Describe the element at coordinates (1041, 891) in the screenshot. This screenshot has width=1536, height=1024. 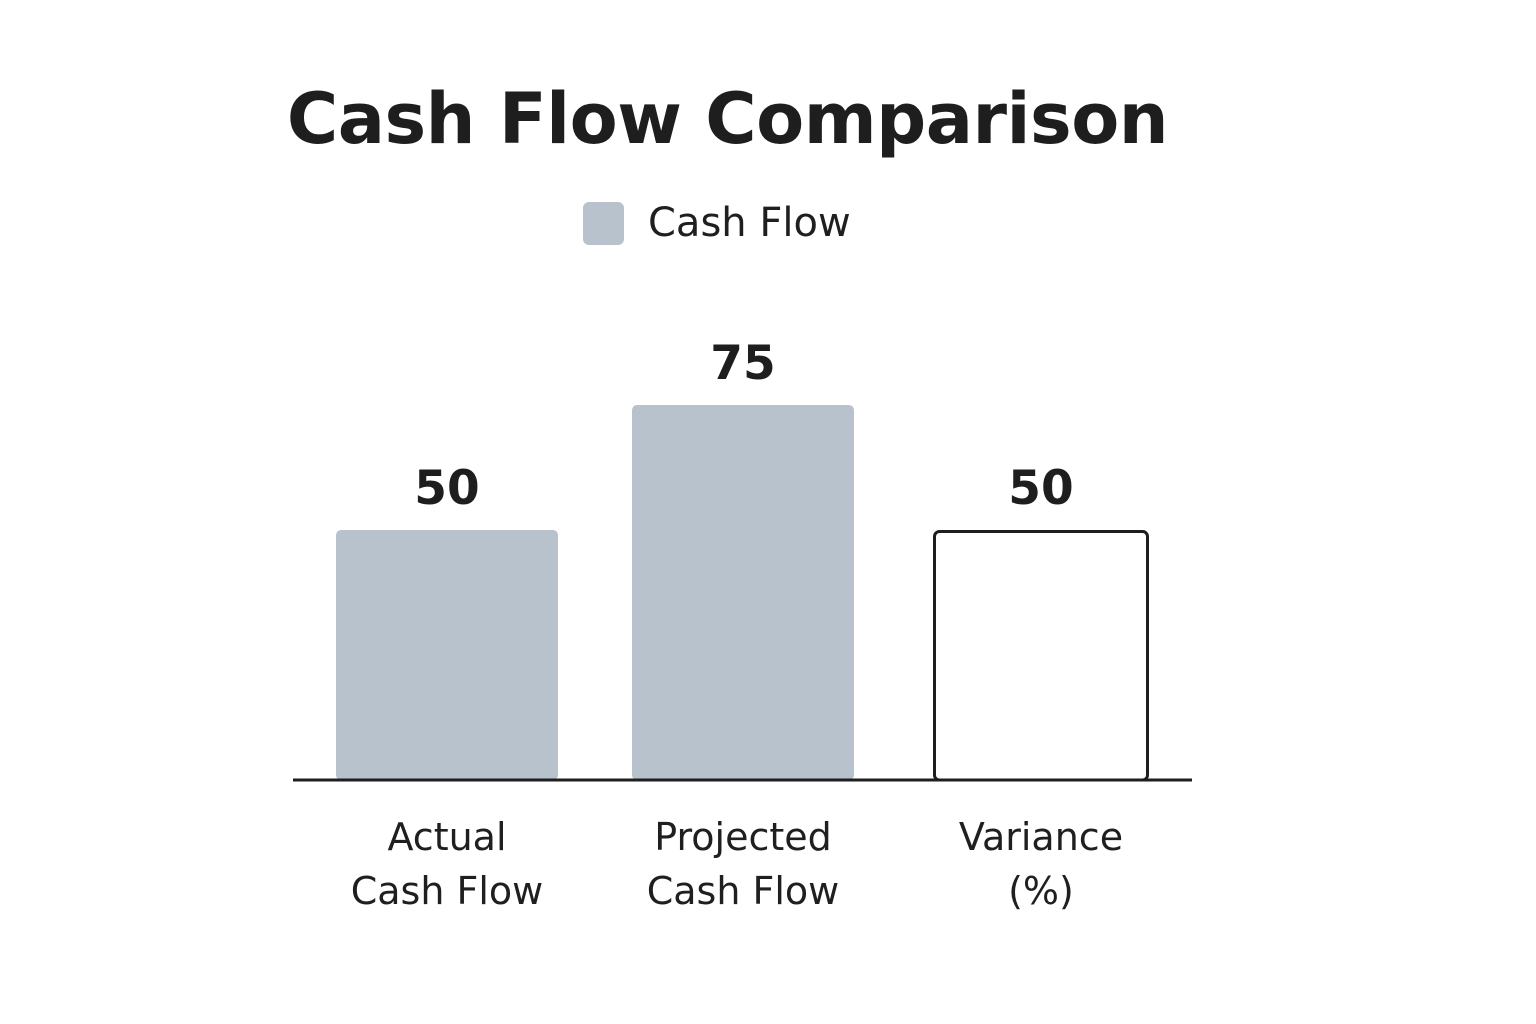
I see `category-label-2-line-1: (%)` at that location.